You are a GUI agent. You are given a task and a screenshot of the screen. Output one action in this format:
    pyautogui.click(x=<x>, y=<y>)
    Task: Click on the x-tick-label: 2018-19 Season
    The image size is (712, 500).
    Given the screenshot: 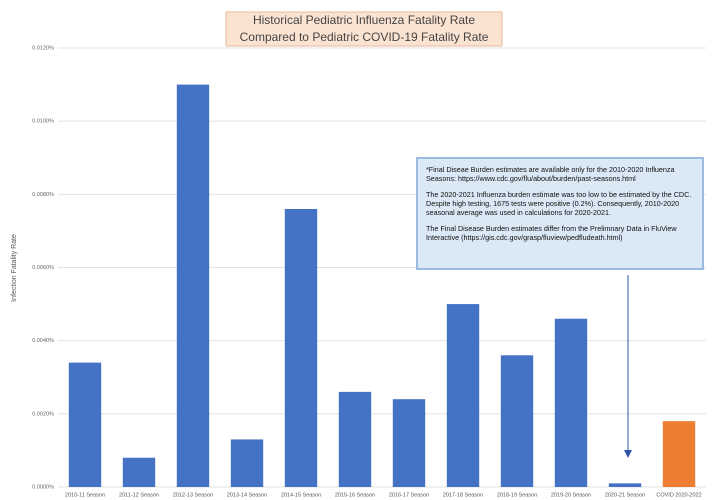 What is the action you would take?
    pyautogui.click(x=517, y=495)
    